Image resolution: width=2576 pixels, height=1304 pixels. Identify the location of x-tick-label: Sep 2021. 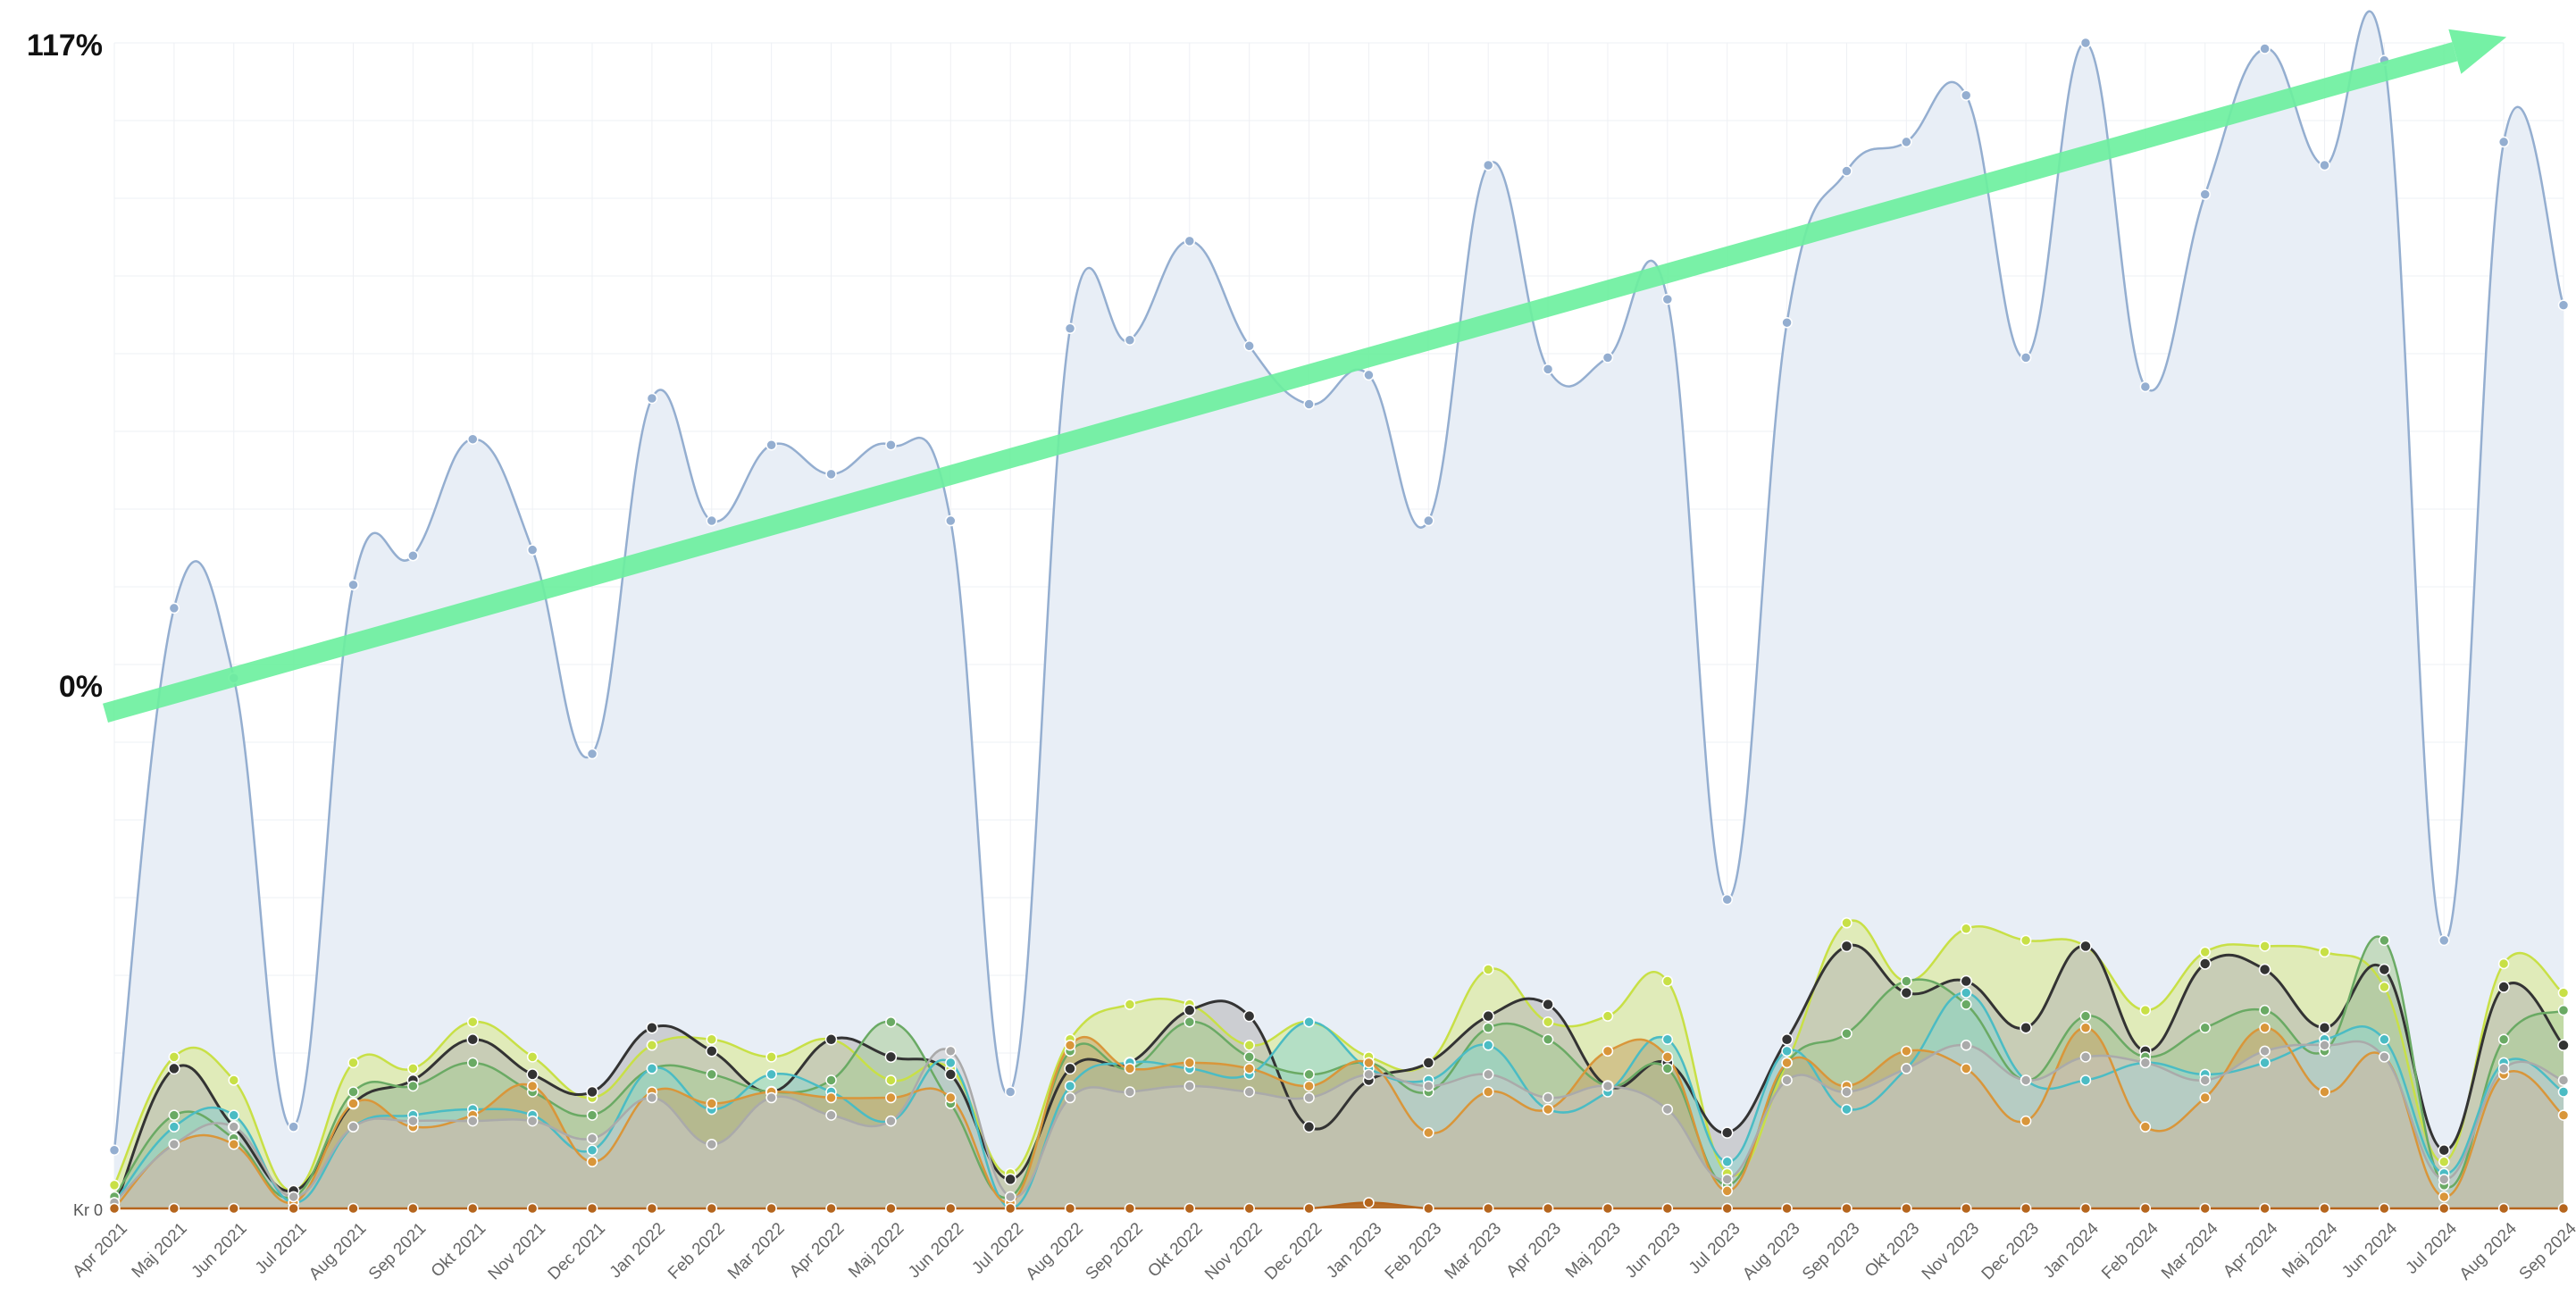
(398, 1251).